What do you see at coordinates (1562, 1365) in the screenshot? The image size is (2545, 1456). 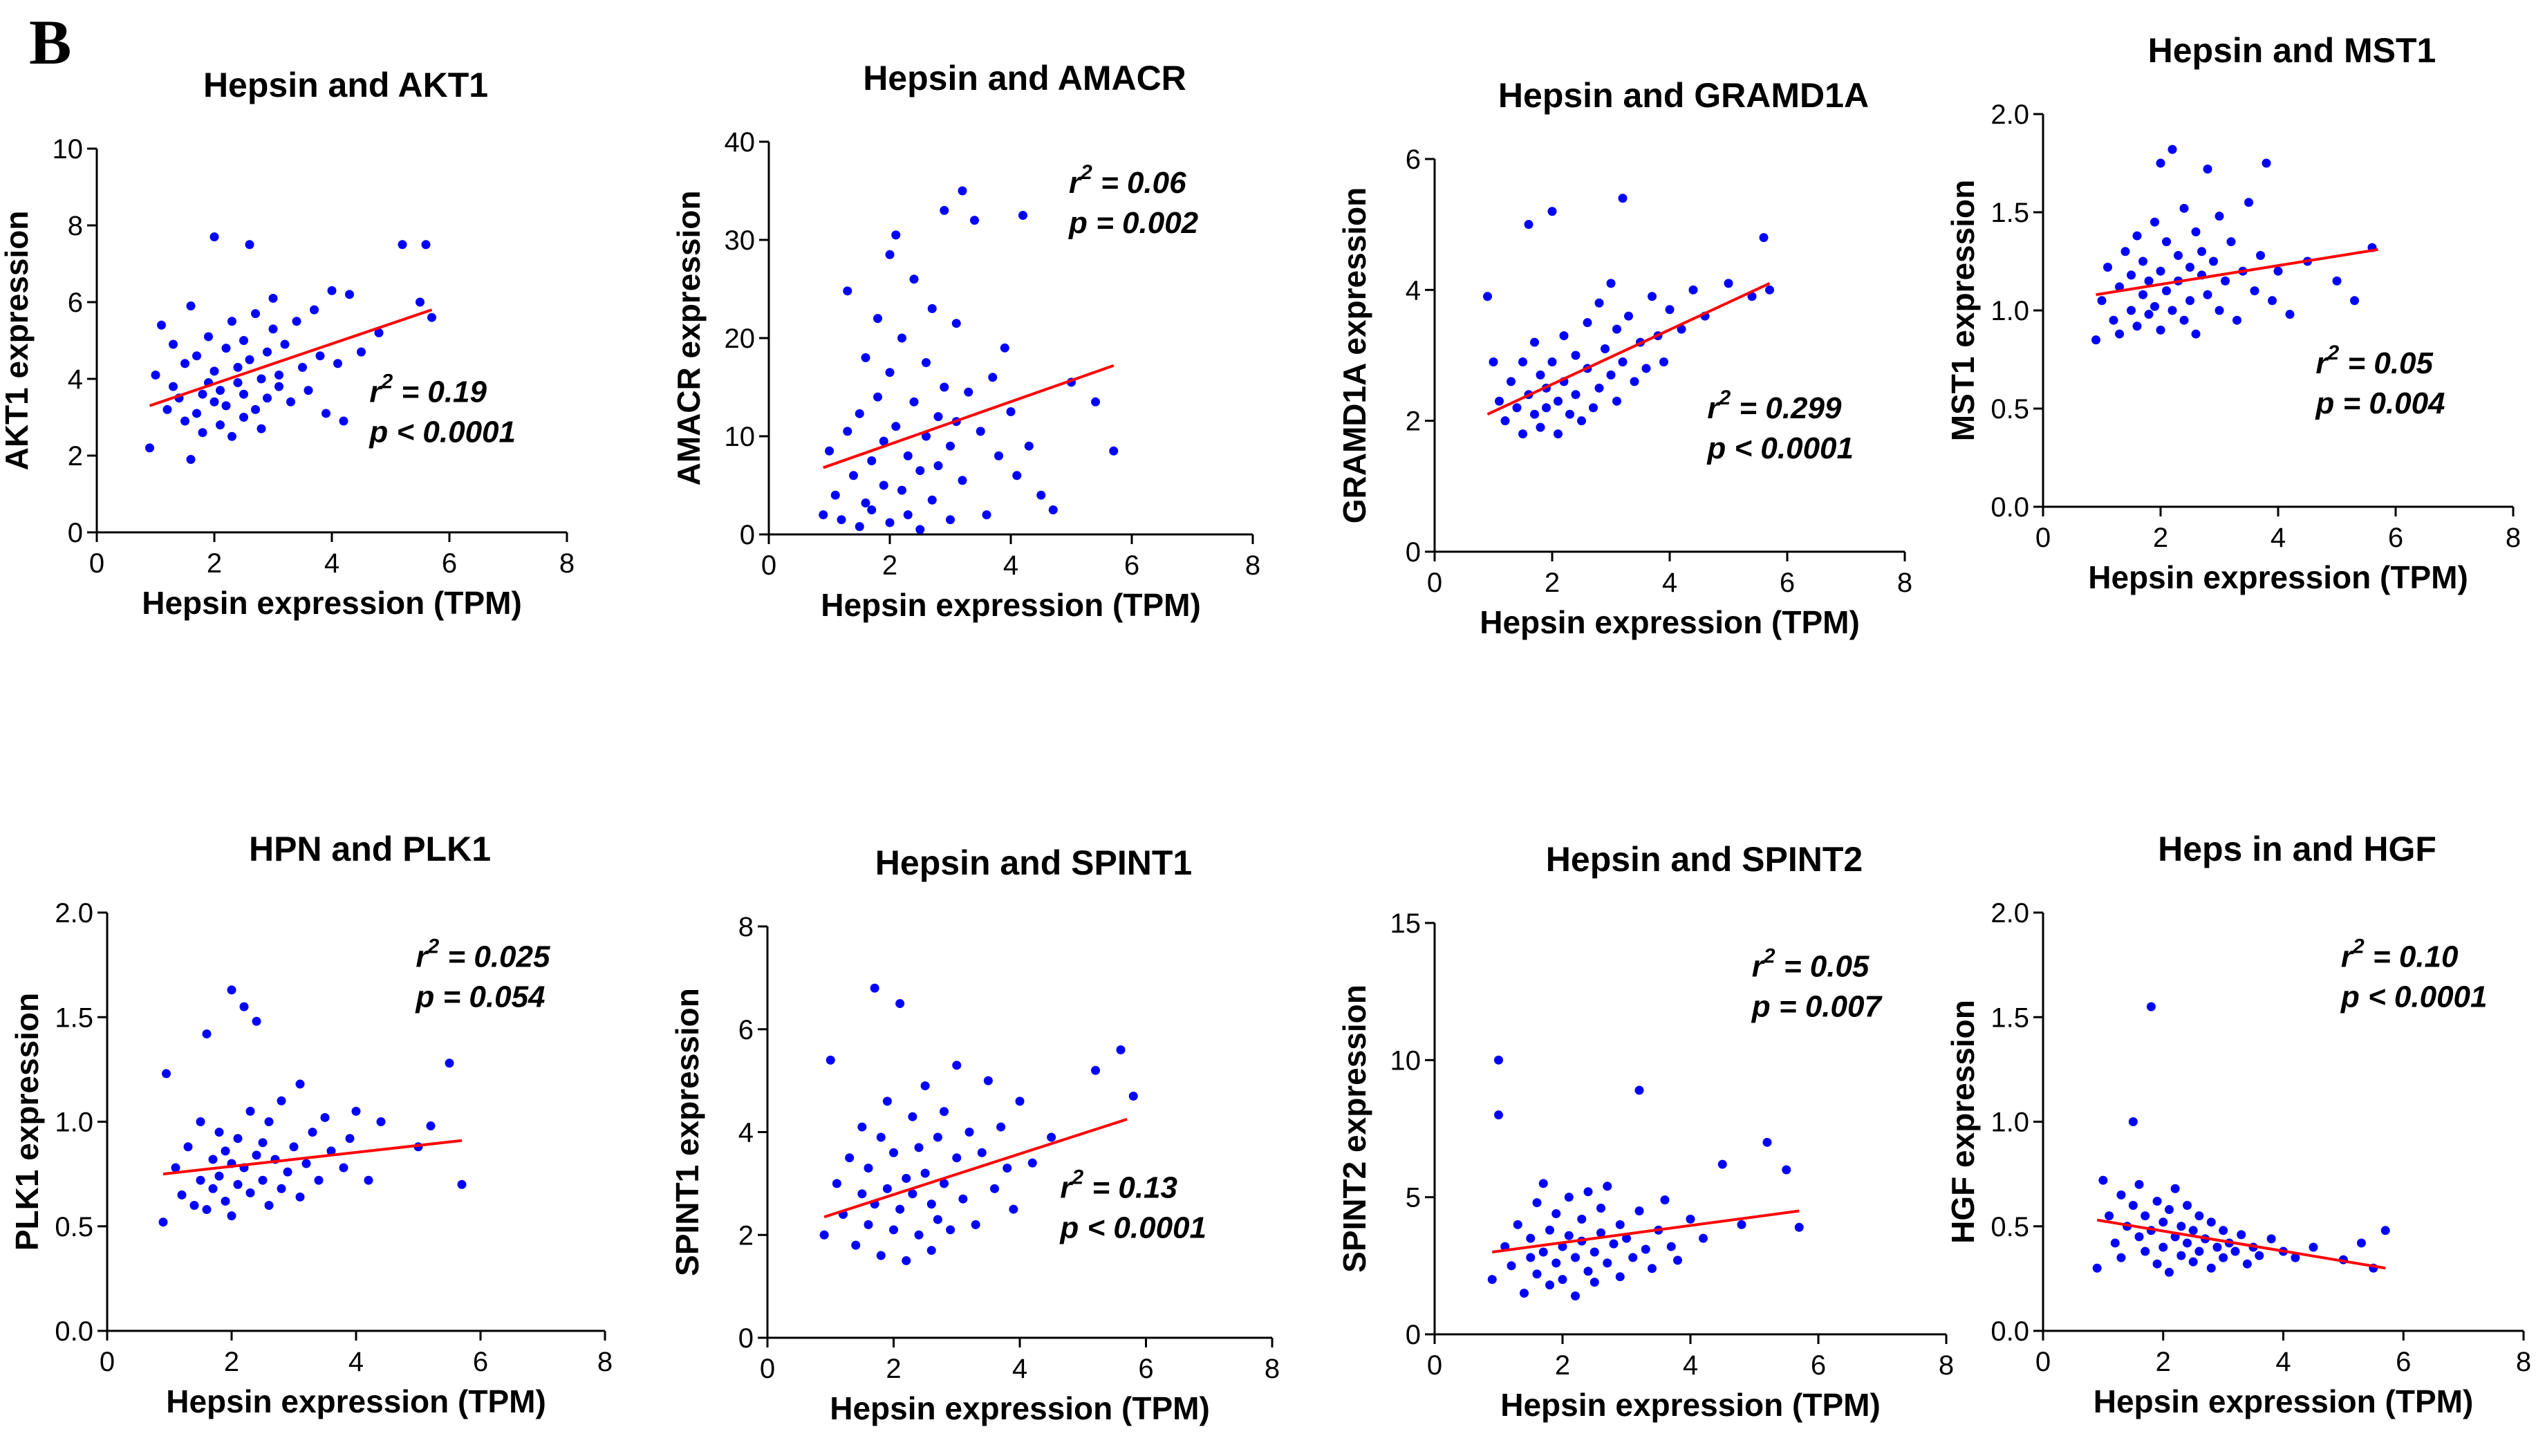 I see `x-tick-label: 2` at bounding box center [1562, 1365].